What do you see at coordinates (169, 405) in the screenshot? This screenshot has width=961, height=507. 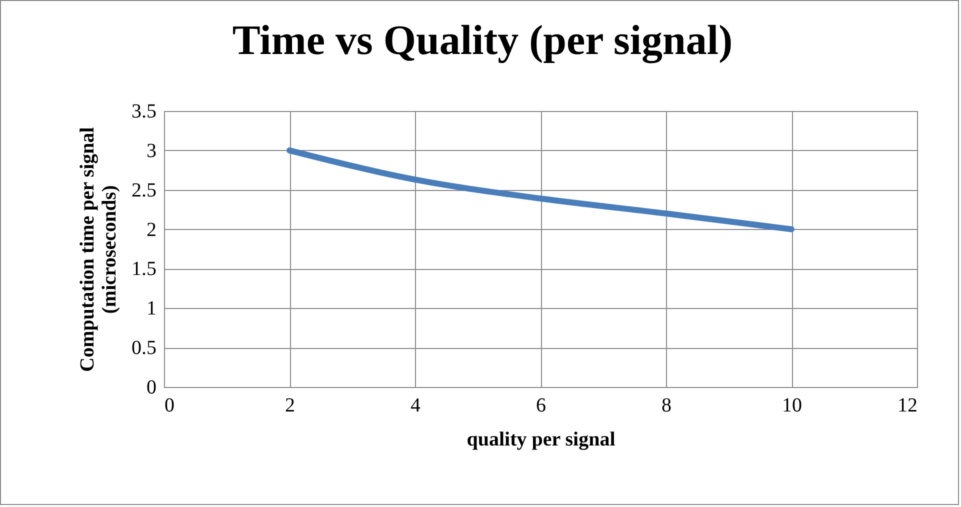 I see `x-tick-label: 0` at bounding box center [169, 405].